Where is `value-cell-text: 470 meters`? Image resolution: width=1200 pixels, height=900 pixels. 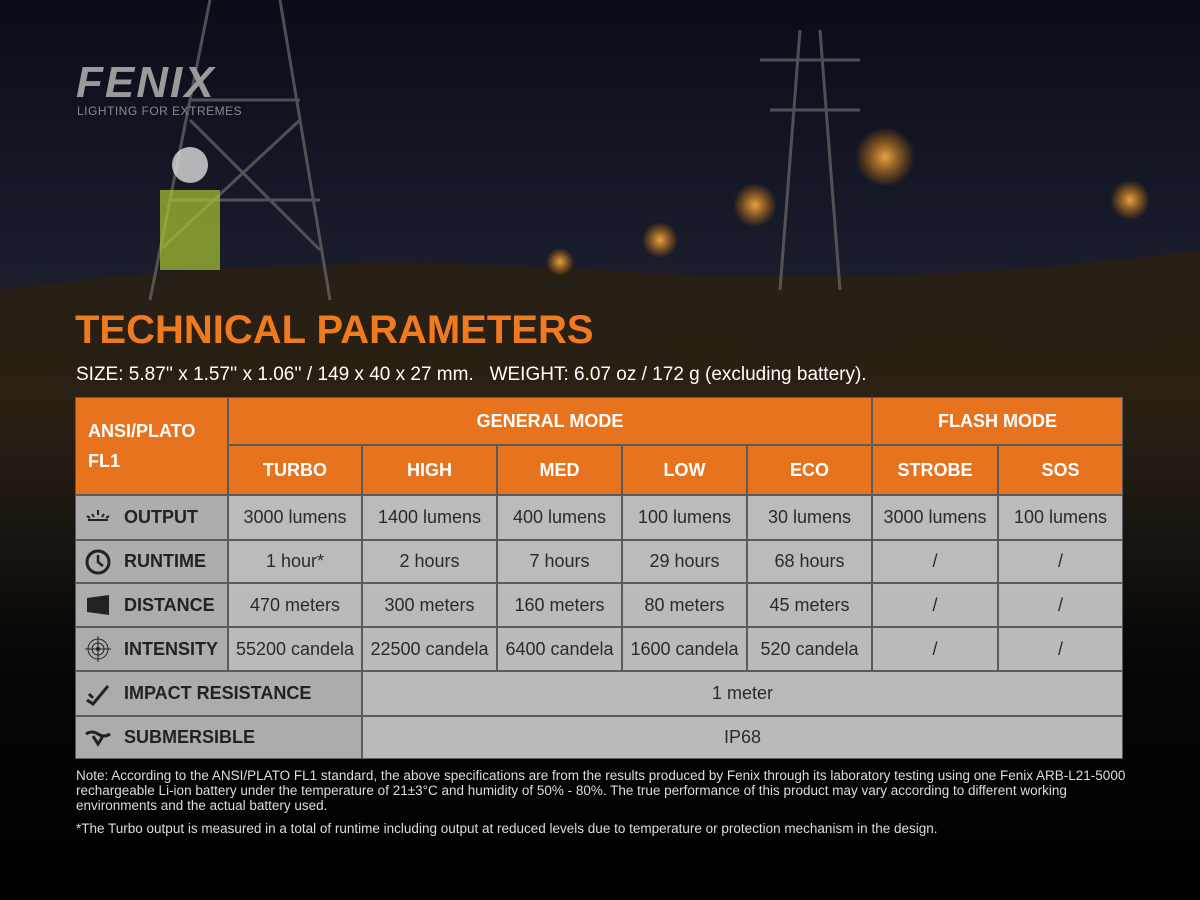 value-cell-text: 470 meters is located at coordinates (295, 604).